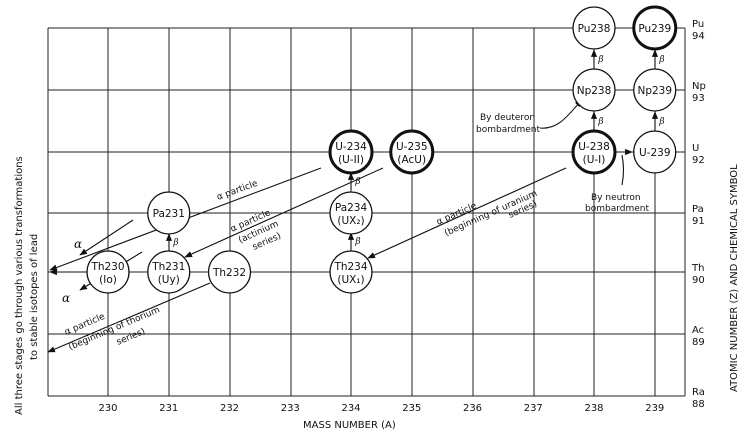 The image size is (750, 435). I want to click on nuclide-th234: Th234(UX₁), so click(351, 272).